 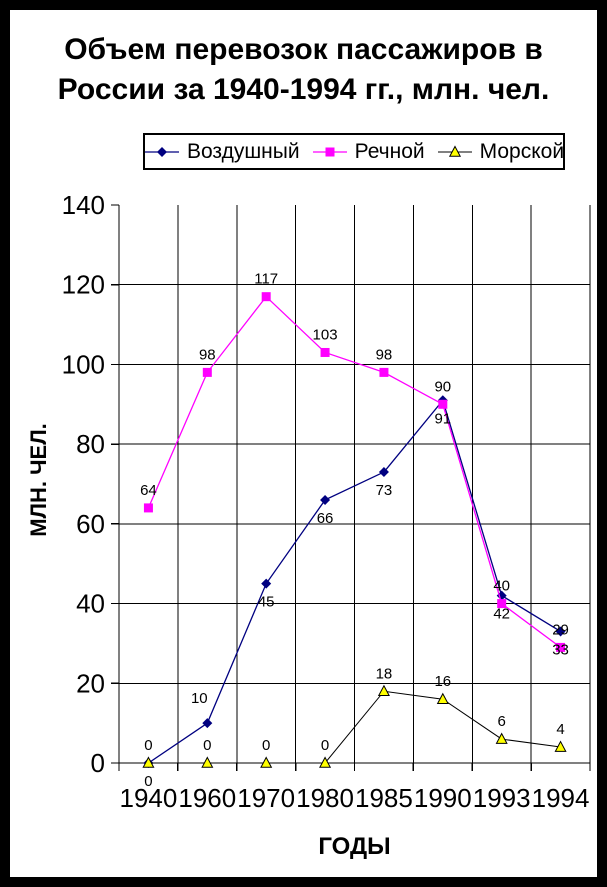 What do you see at coordinates (90, 444) in the screenshot?
I see `svg-text: 80` at bounding box center [90, 444].